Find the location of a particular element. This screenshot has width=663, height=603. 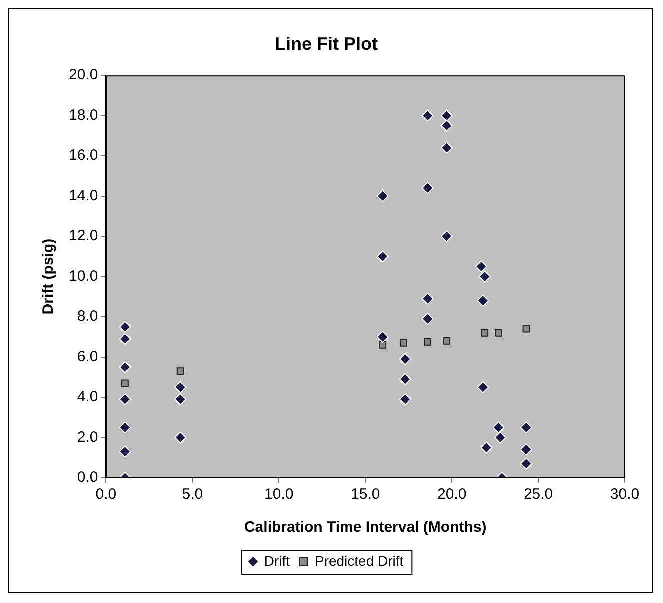

y-tick-label: 4.0 is located at coordinates (87, 397).